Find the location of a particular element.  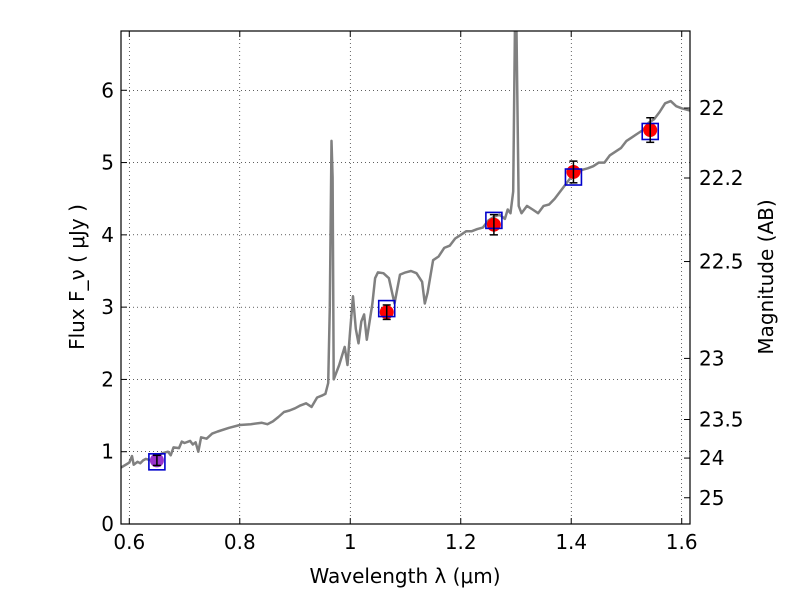

y-tick-label: 3 is located at coordinates (107, 307).